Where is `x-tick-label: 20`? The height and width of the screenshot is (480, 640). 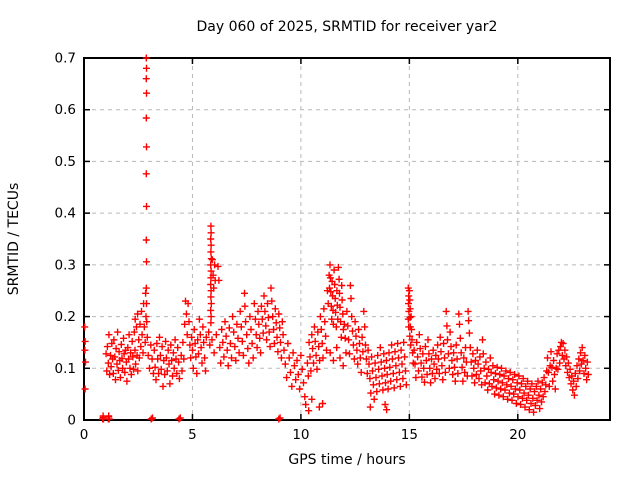
x-tick-label: 20 is located at coordinates (517, 435).